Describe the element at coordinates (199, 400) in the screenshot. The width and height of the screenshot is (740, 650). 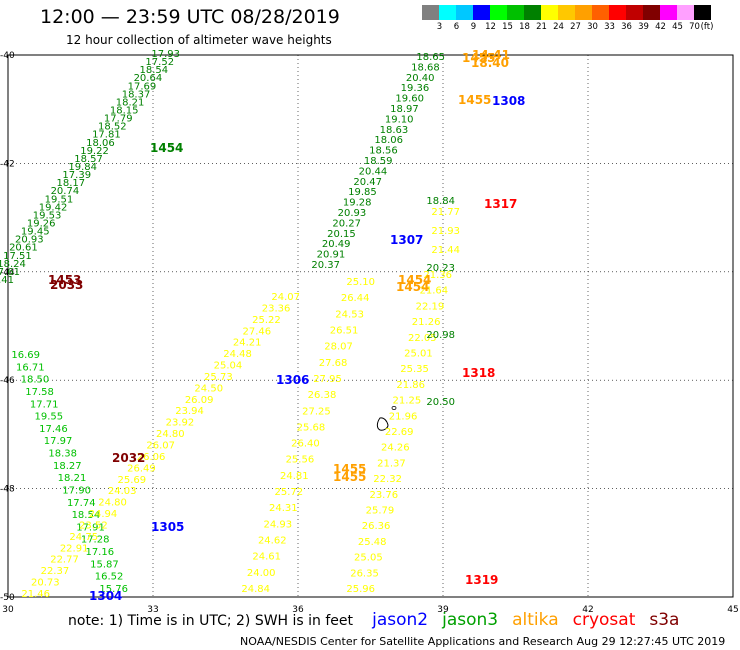
I see `wave-height-value: 26.09` at that location.